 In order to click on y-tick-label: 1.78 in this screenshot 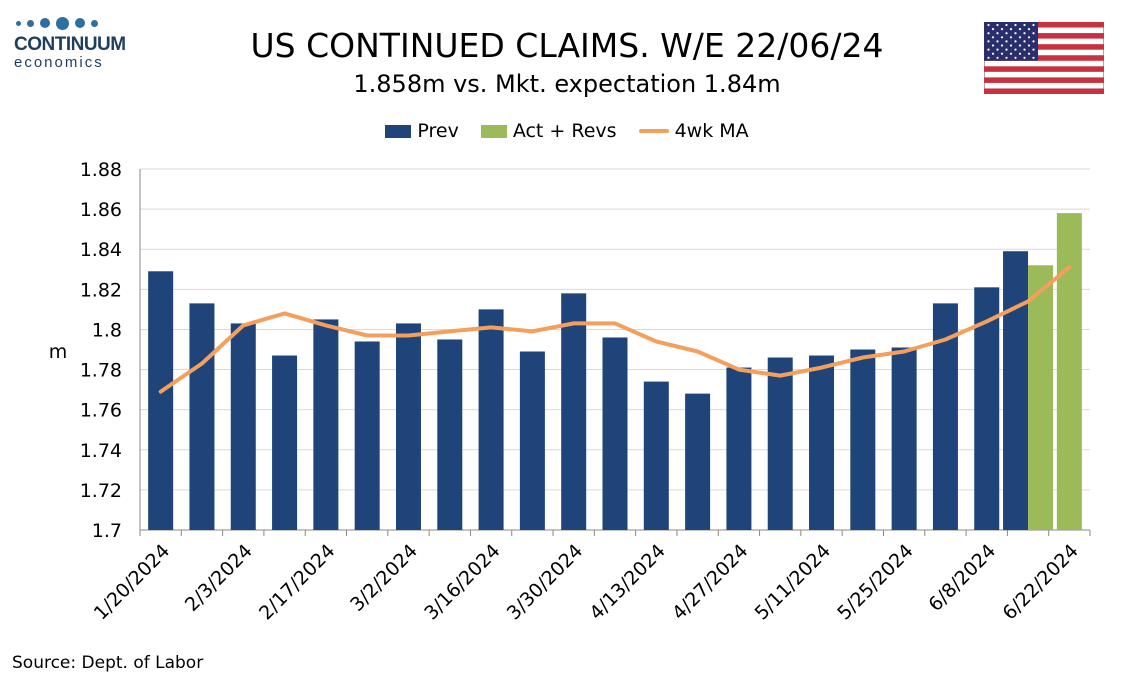, I will do `click(101, 371)`.